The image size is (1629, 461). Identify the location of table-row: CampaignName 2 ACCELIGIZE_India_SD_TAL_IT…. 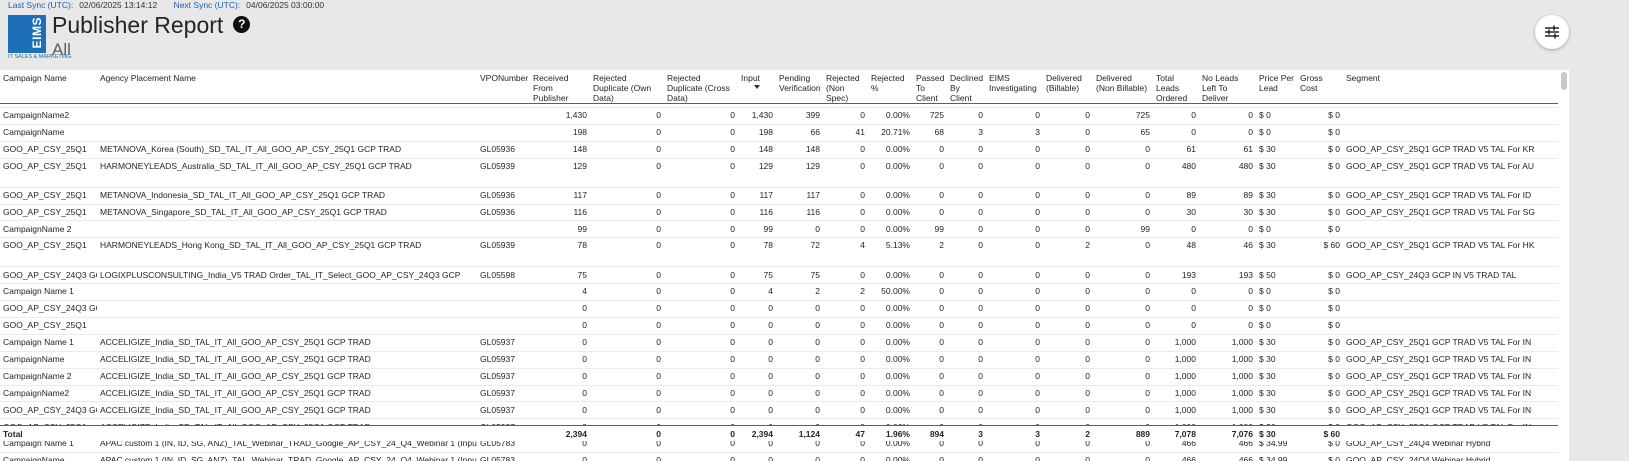
(779, 377).